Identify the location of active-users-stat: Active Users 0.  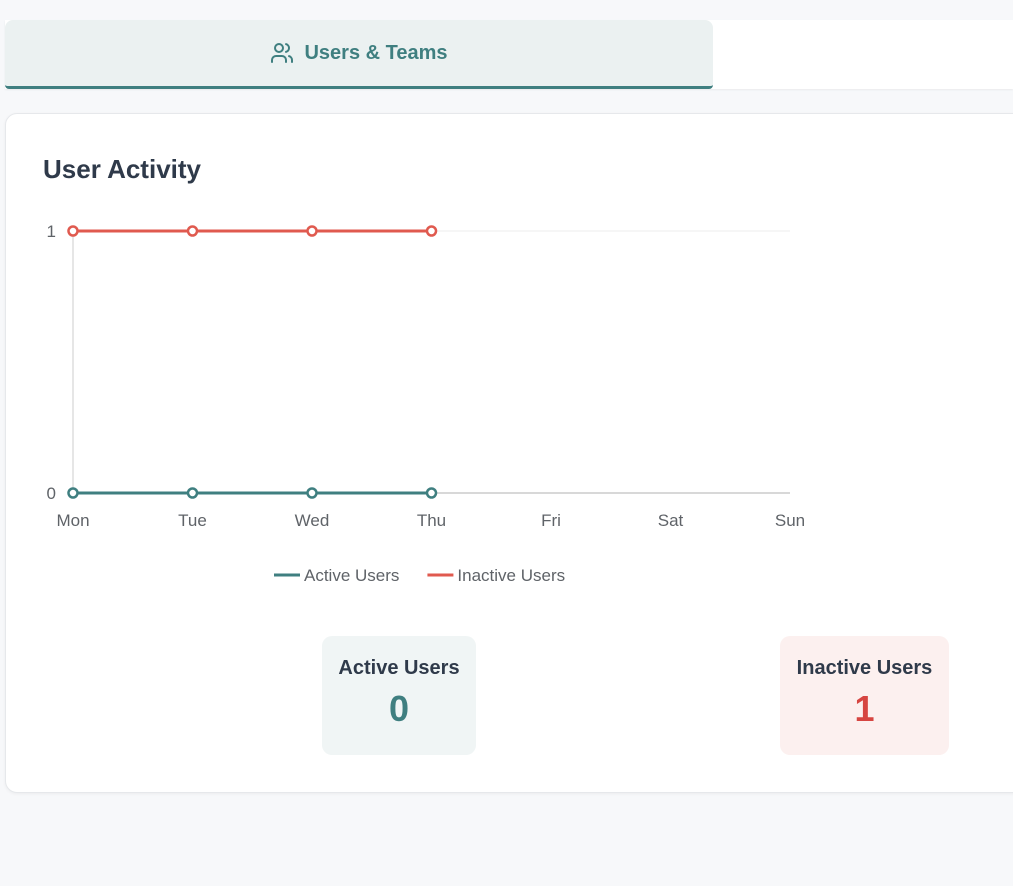
(399, 695).